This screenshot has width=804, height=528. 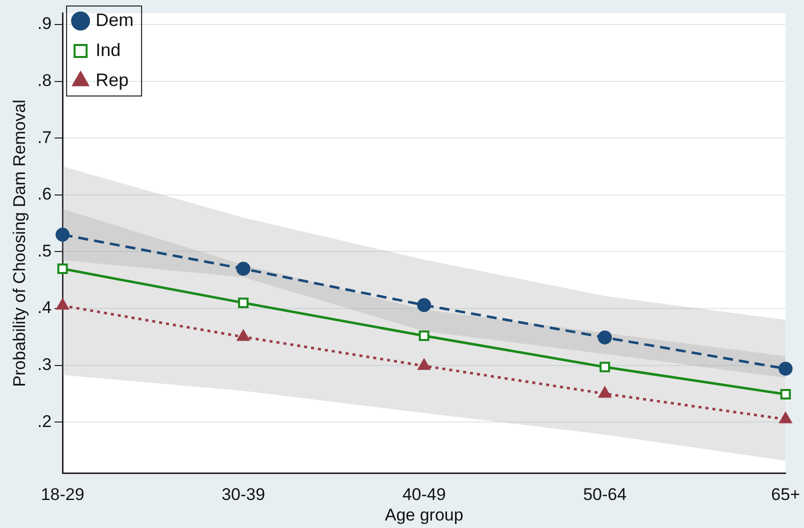 What do you see at coordinates (44, 80) in the screenshot?
I see `y-tick-label: .8` at bounding box center [44, 80].